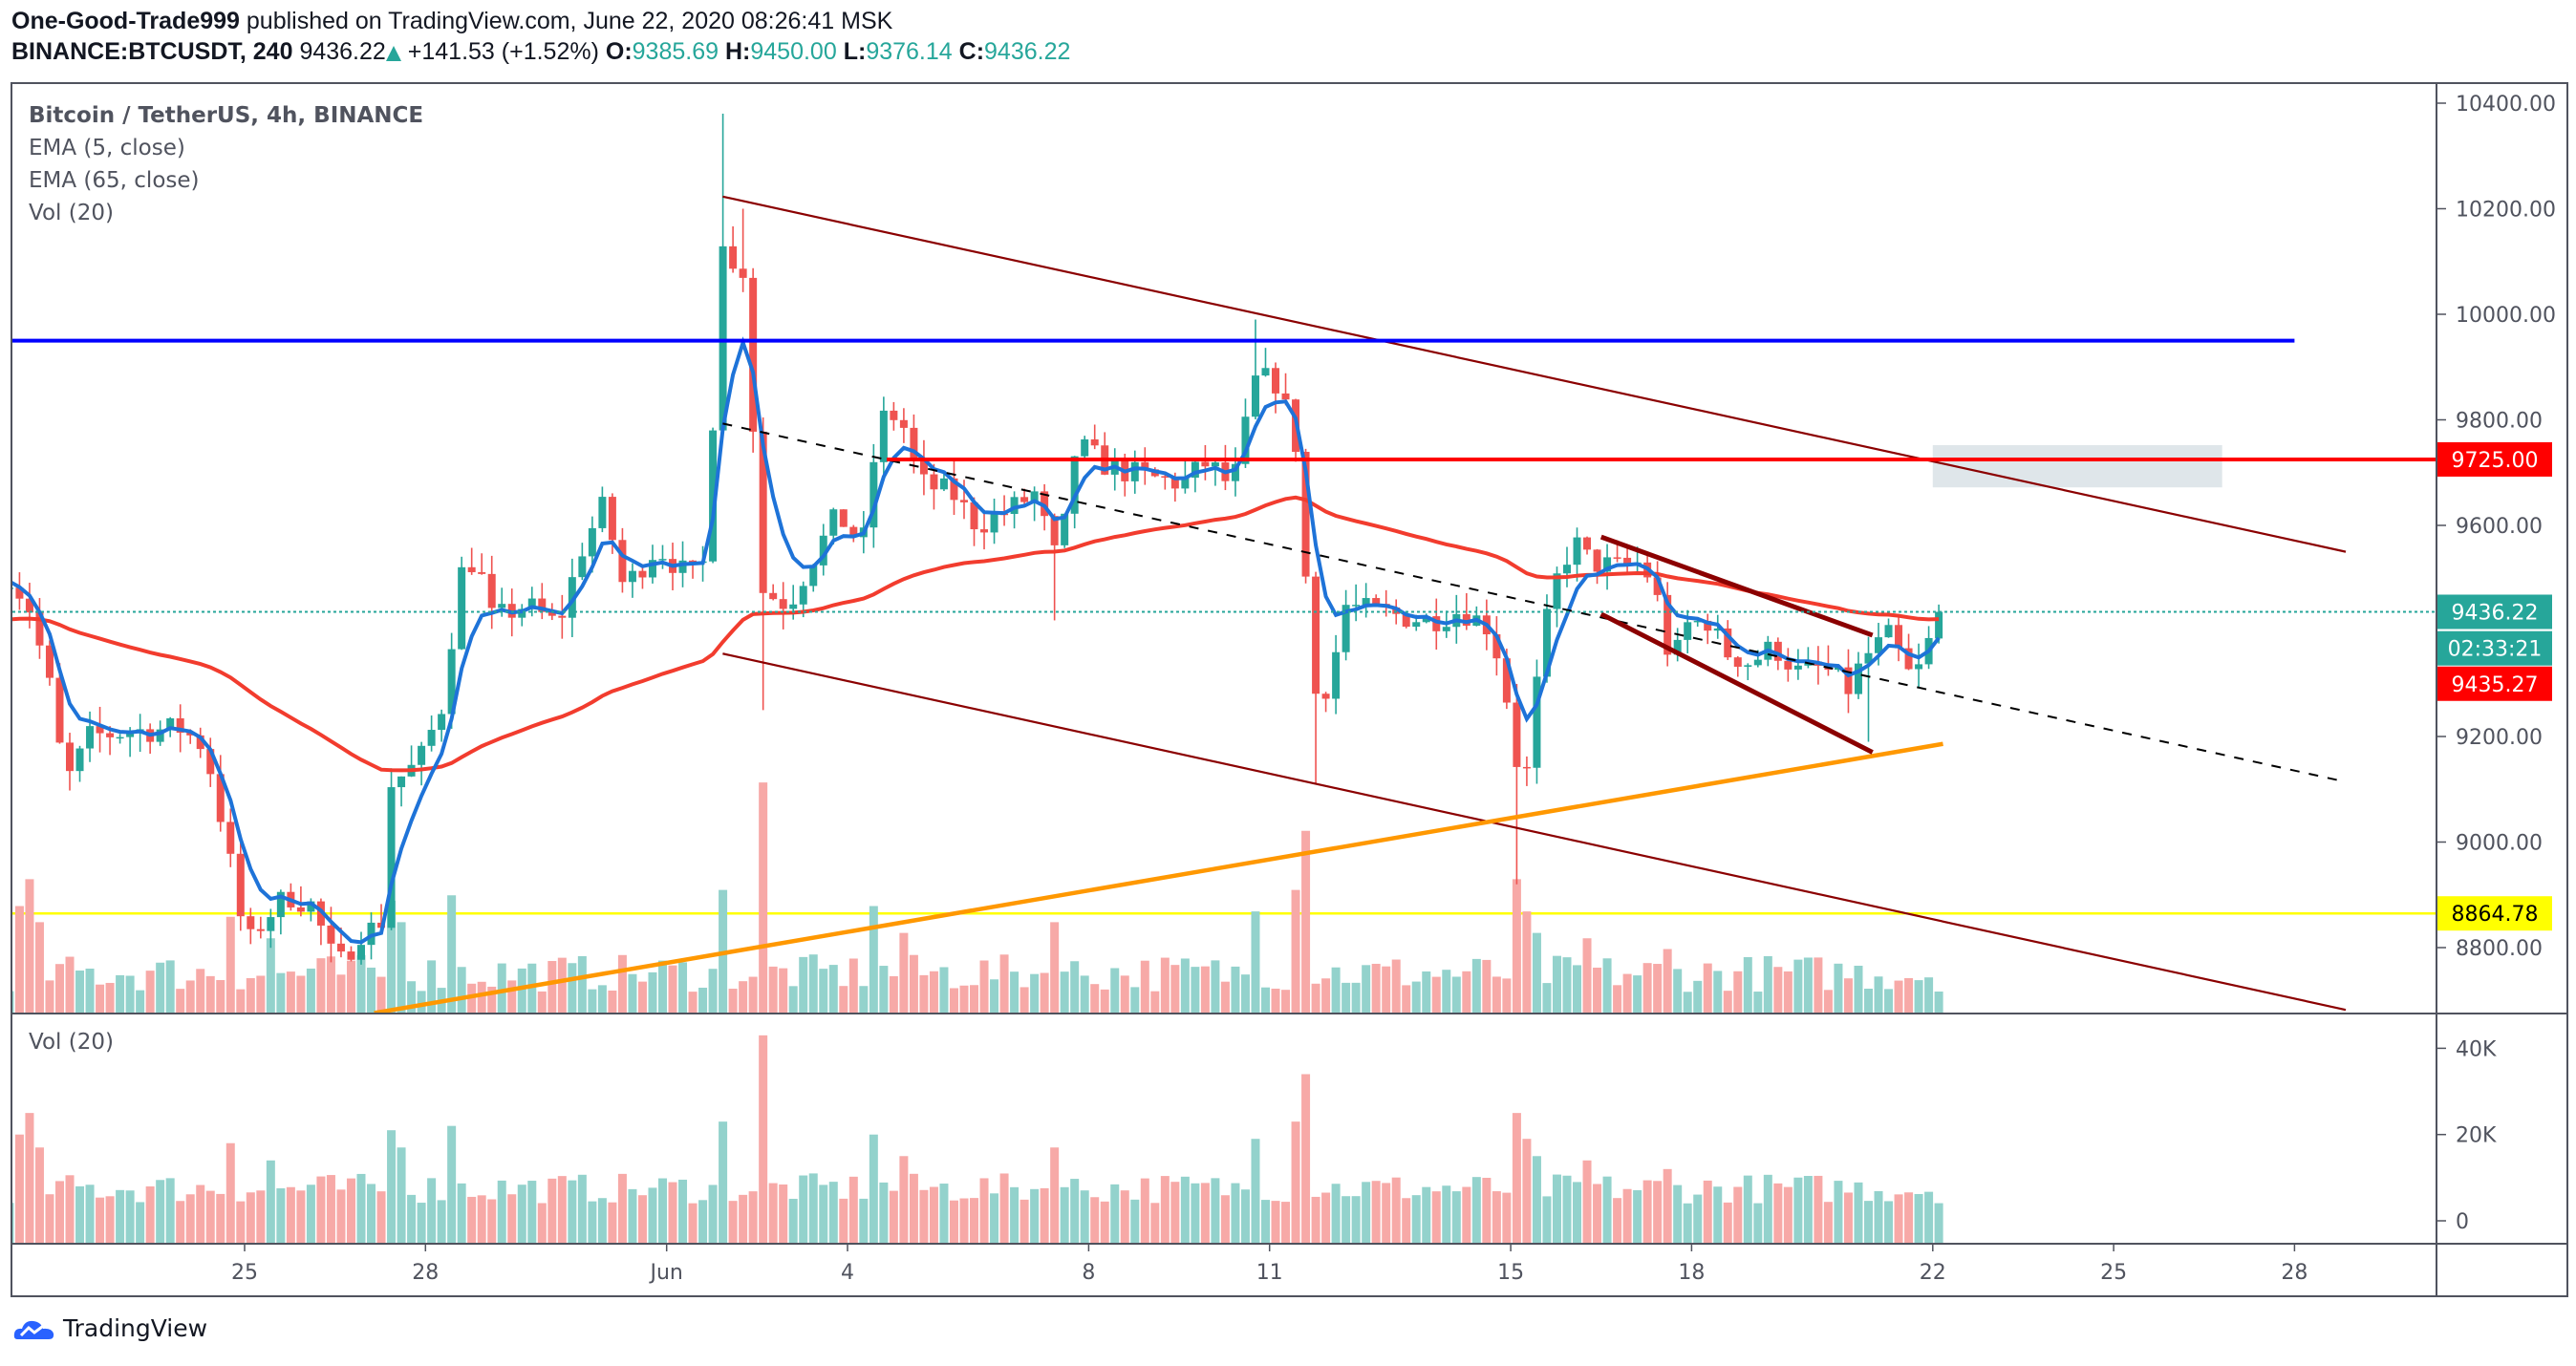  What do you see at coordinates (1158, 878) in the screenshot?
I see `orange-support-trendline` at bounding box center [1158, 878].